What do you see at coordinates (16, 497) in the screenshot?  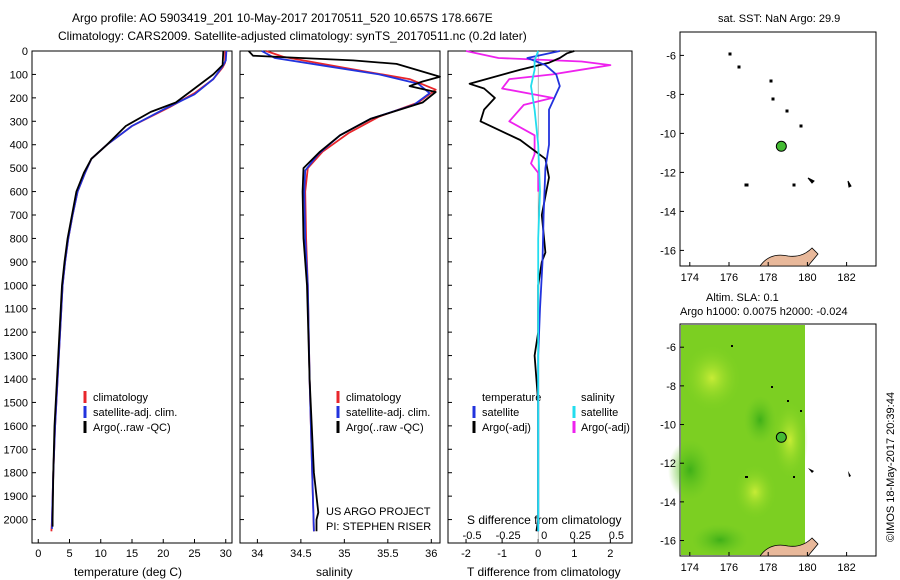 I see `y-tick-label: 1900` at bounding box center [16, 497].